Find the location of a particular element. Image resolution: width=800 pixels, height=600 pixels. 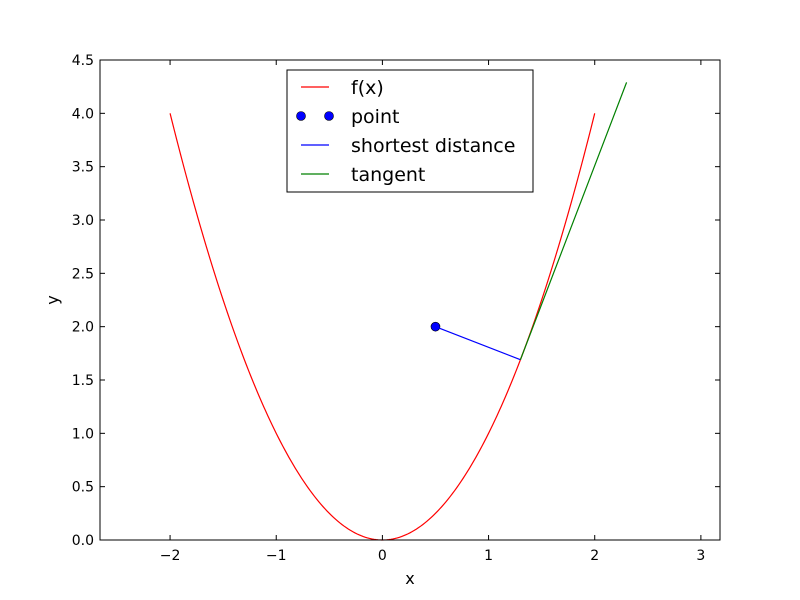

y-tick-label: 2.0 is located at coordinates (83, 328).